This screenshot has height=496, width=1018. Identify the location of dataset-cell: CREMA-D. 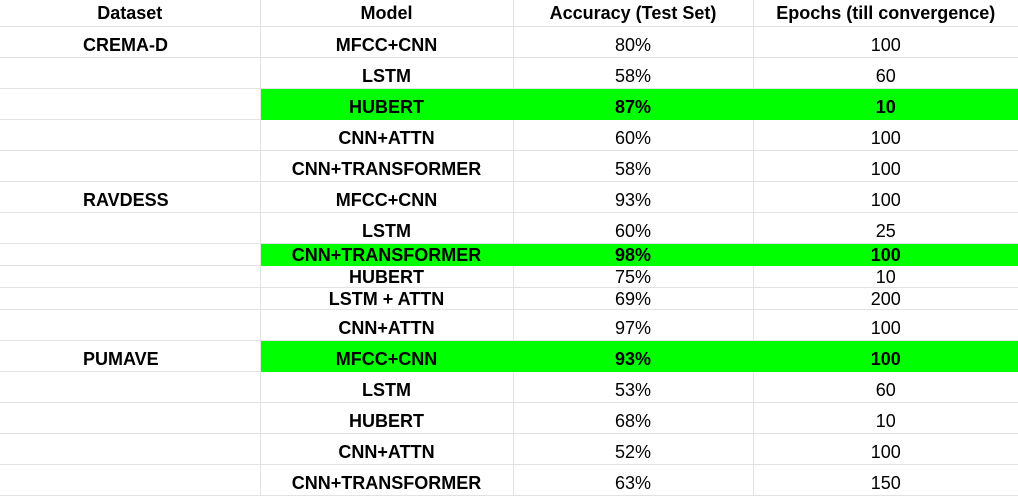
(130, 42).